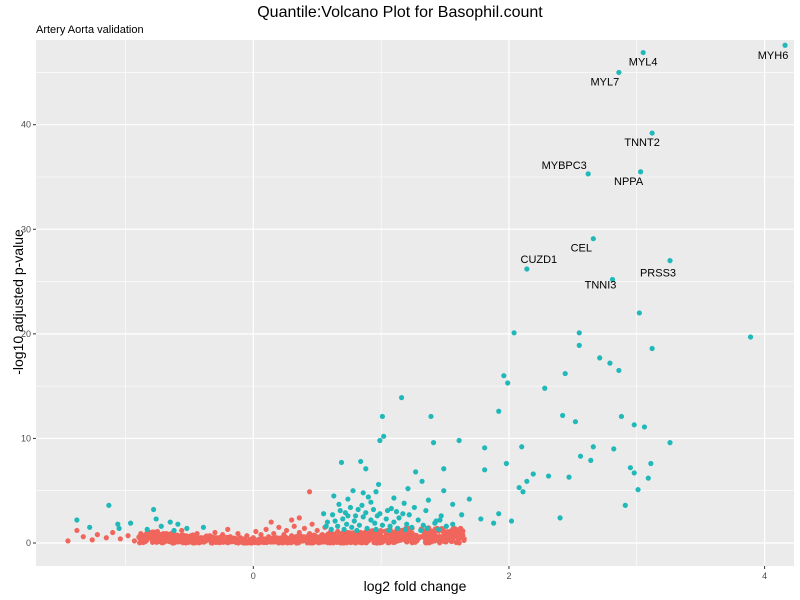 This screenshot has height=600, width=800. Describe the element at coordinates (629, 182) in the screenshot. I see `point-label: NPPA` at that location.